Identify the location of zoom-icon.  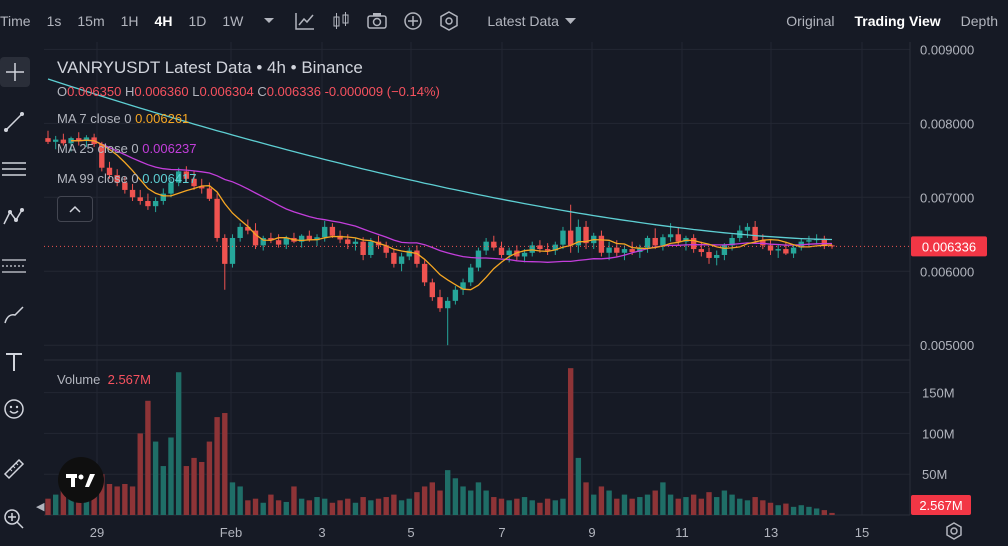
(14, 519).